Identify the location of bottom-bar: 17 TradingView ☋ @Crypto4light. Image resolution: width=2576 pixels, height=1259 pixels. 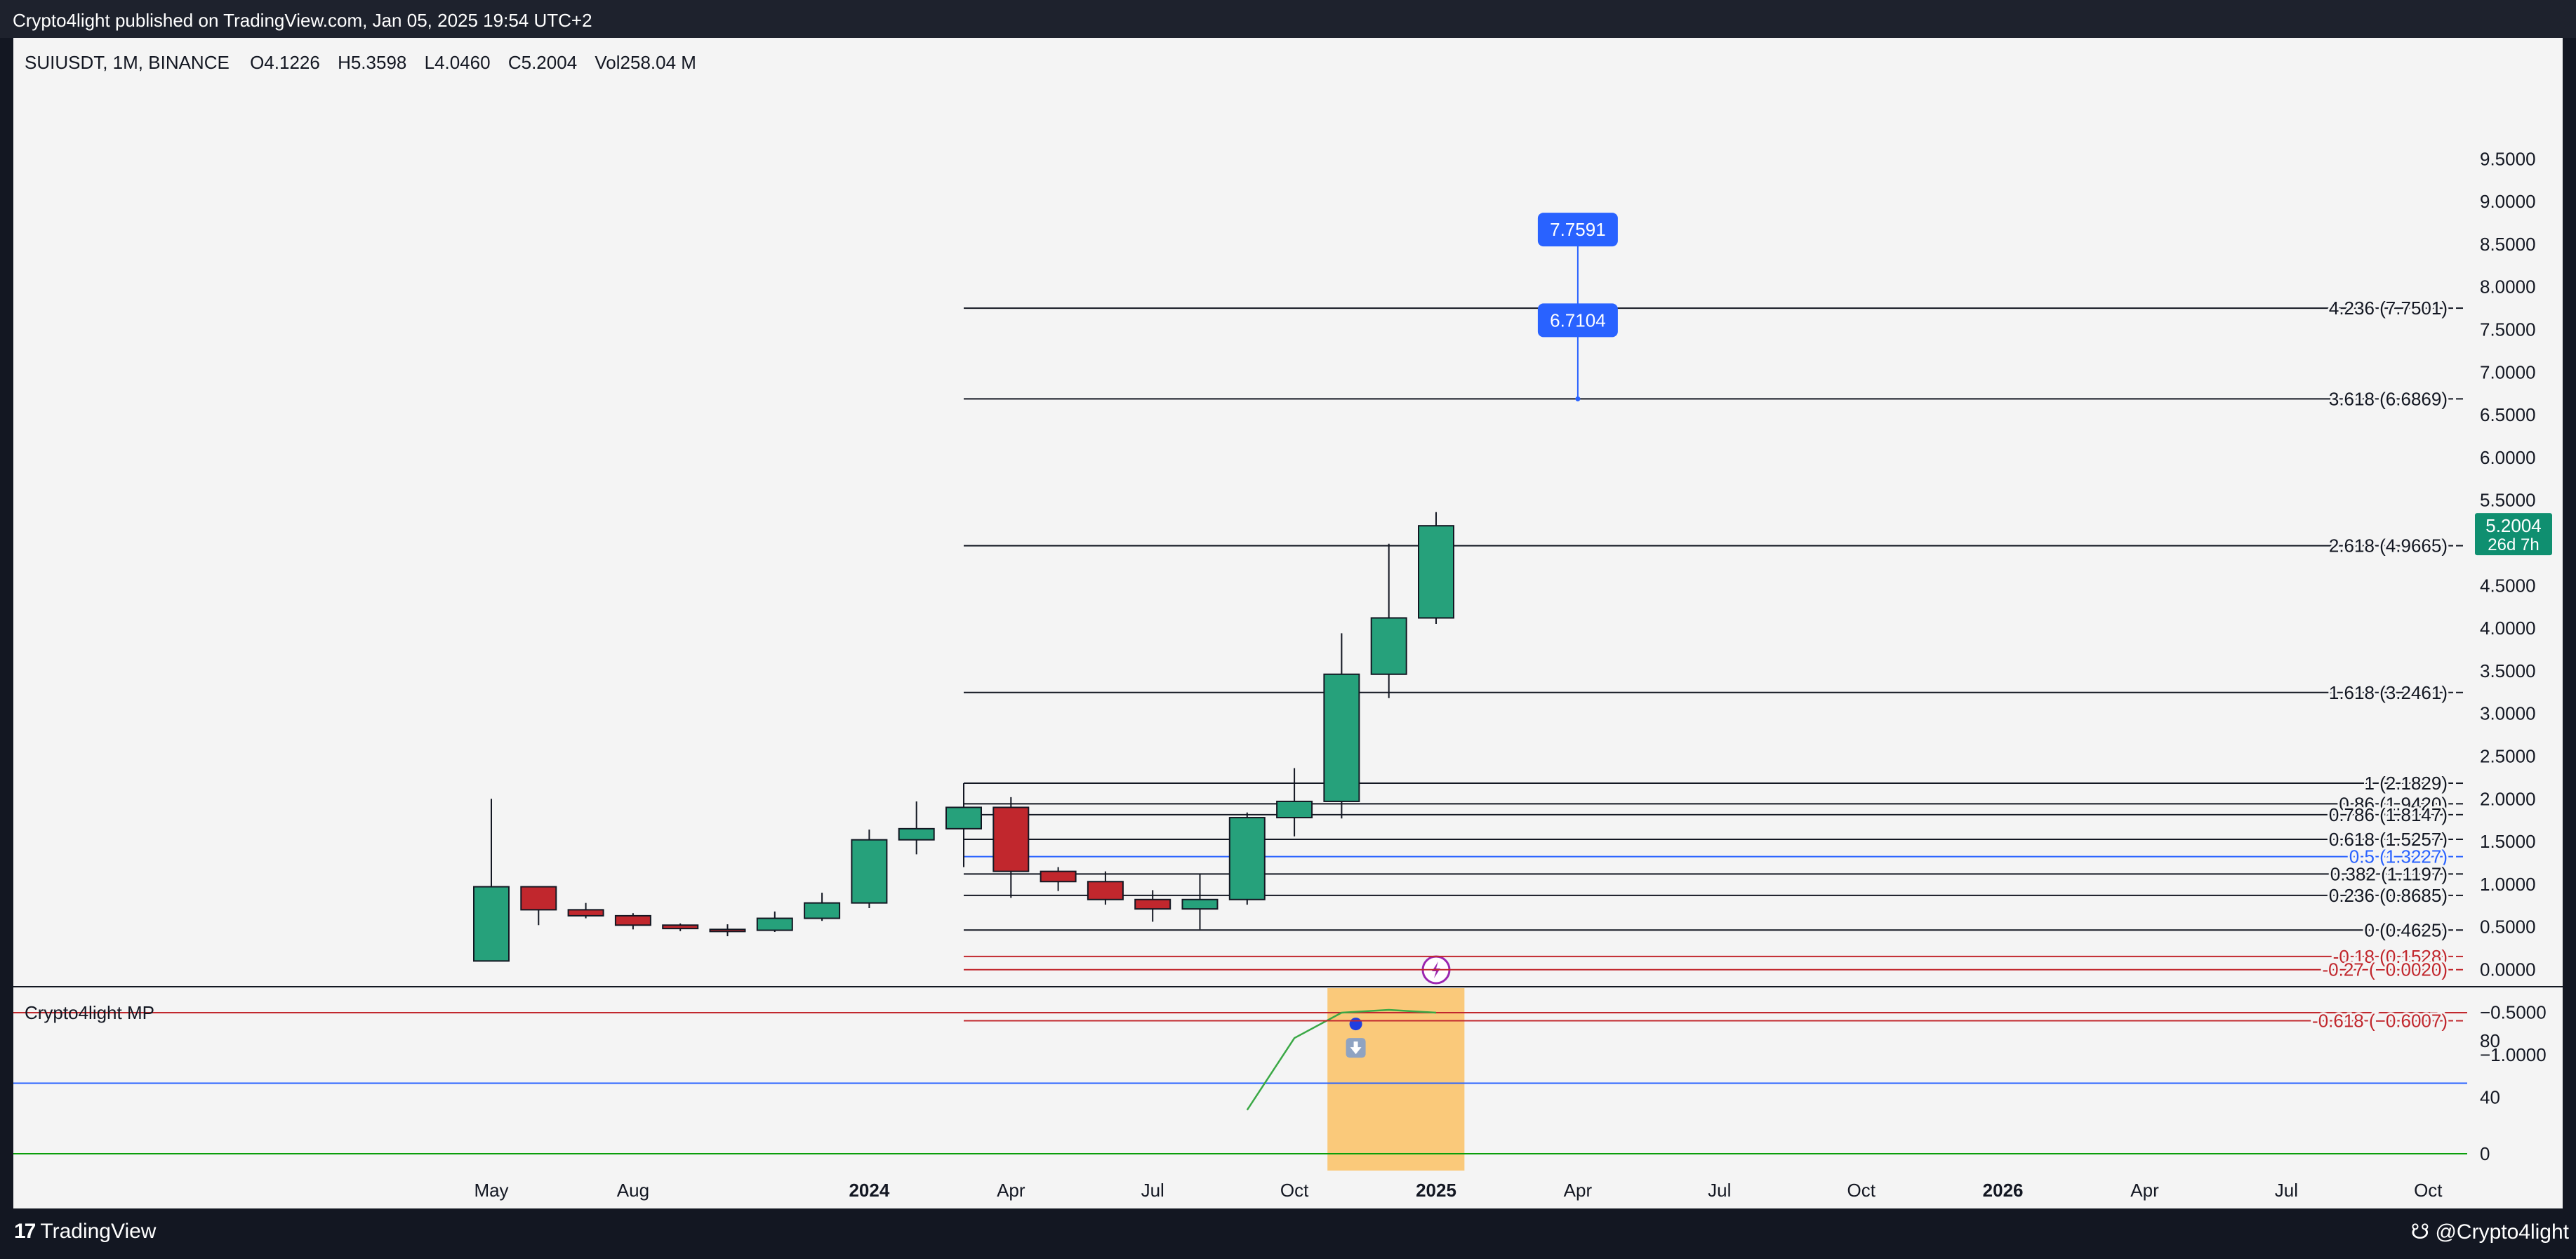
(1288, 1233).